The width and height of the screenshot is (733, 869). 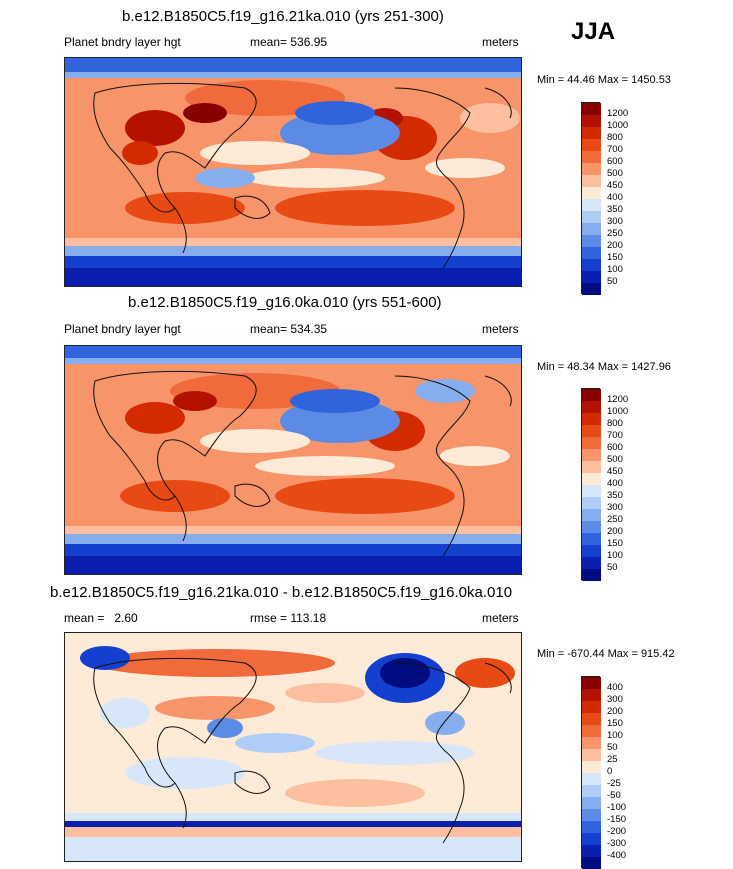 I want to click on panel-1-units-label: meters, so click(x=500, y=42).